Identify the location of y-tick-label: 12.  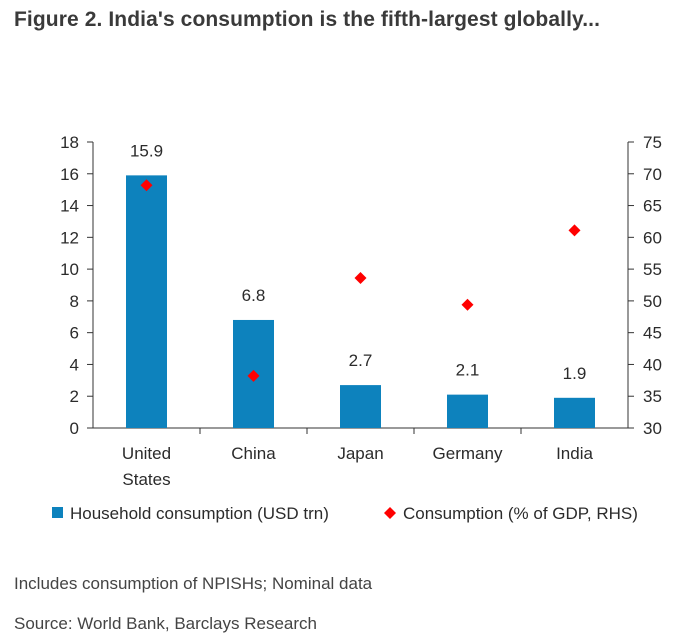
(69, 237).